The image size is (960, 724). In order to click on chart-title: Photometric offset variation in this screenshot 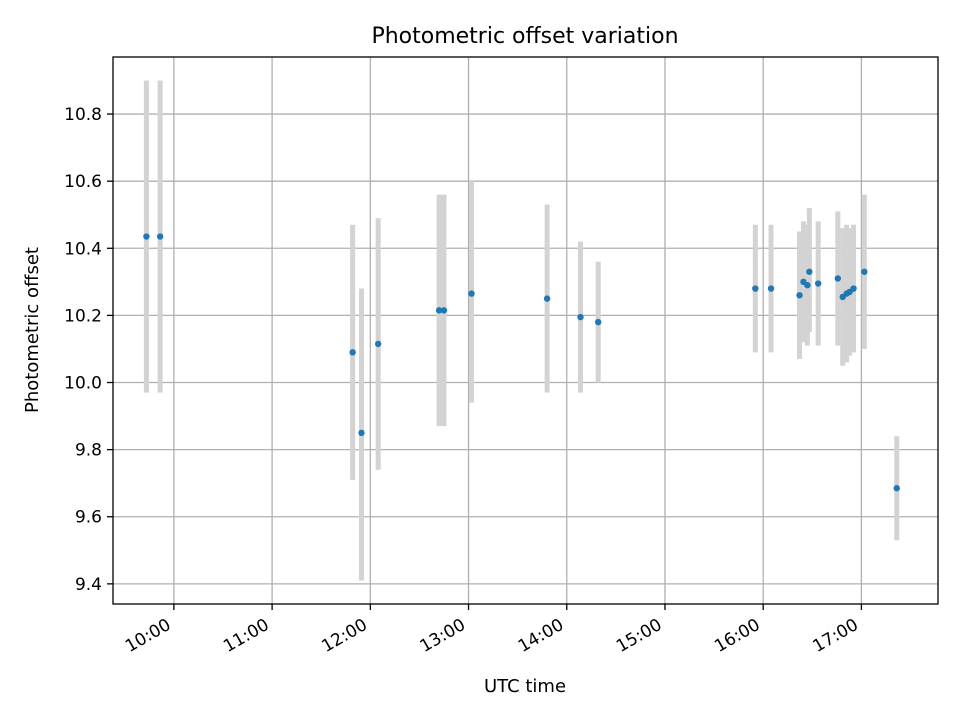, I will do `click(524, 36)`.